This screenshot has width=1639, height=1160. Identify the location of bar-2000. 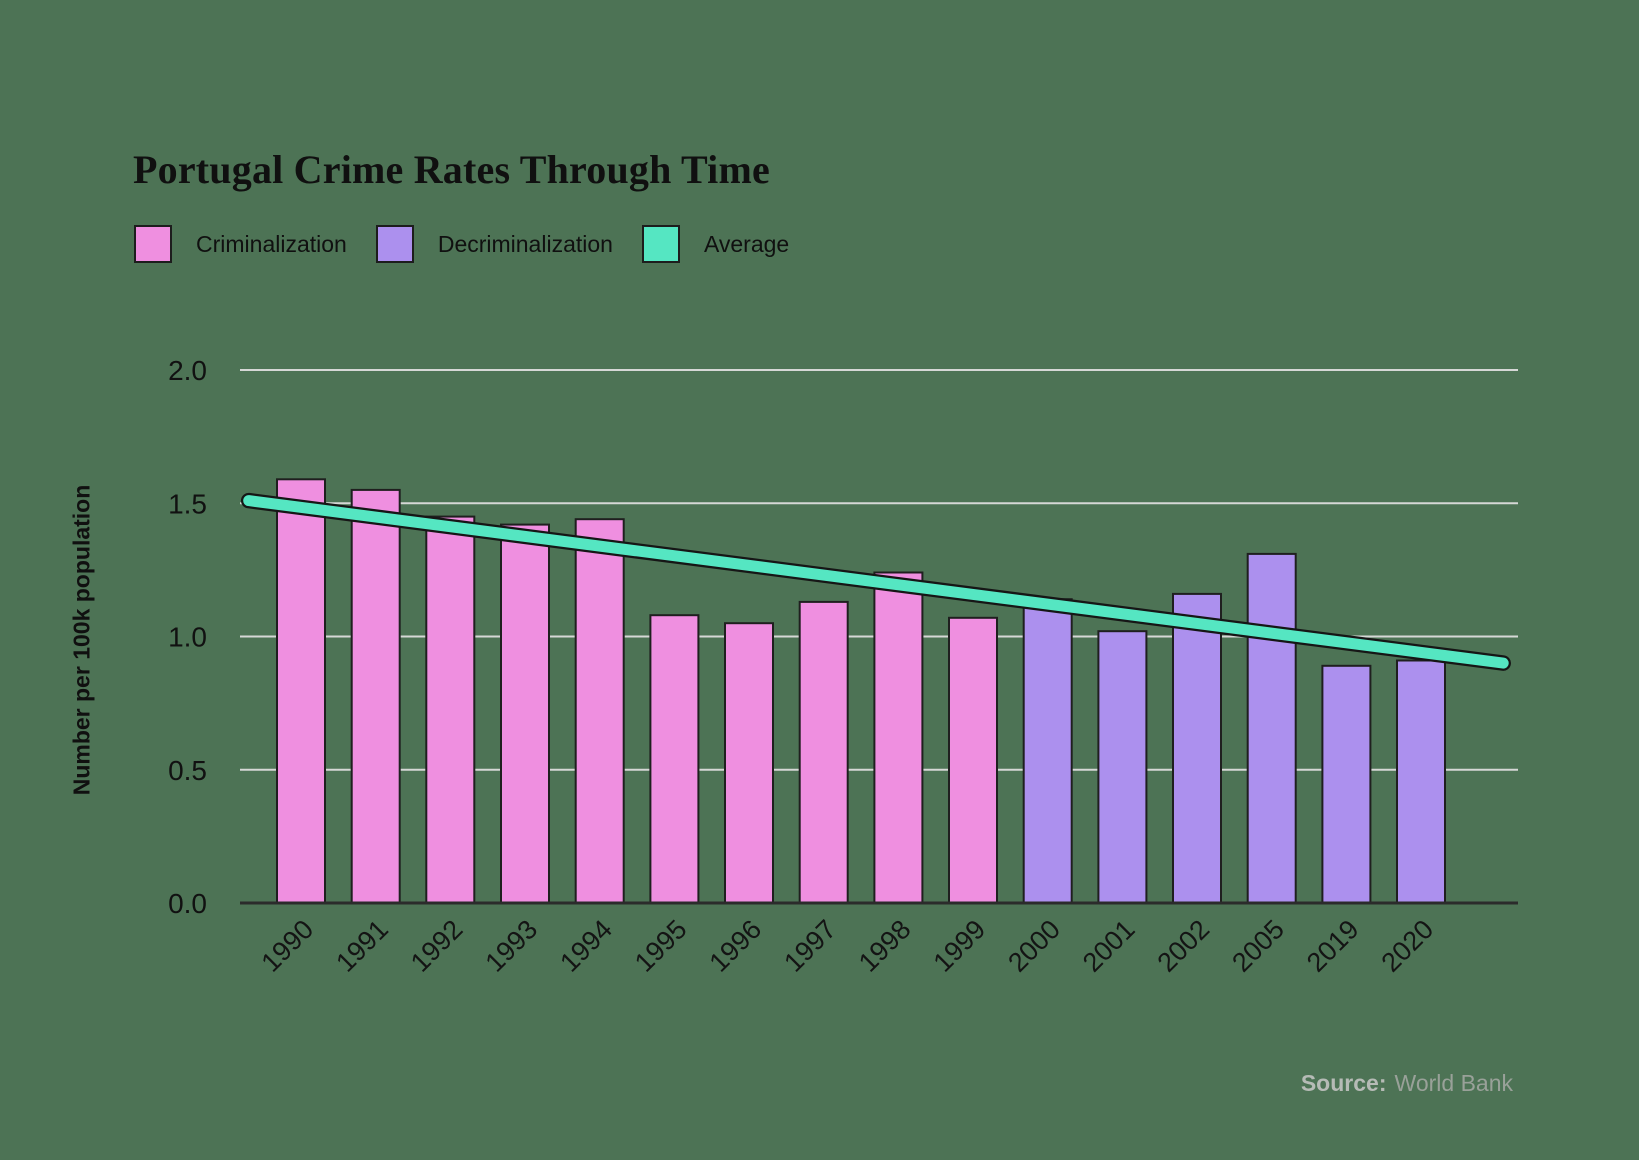
(1047, 751).